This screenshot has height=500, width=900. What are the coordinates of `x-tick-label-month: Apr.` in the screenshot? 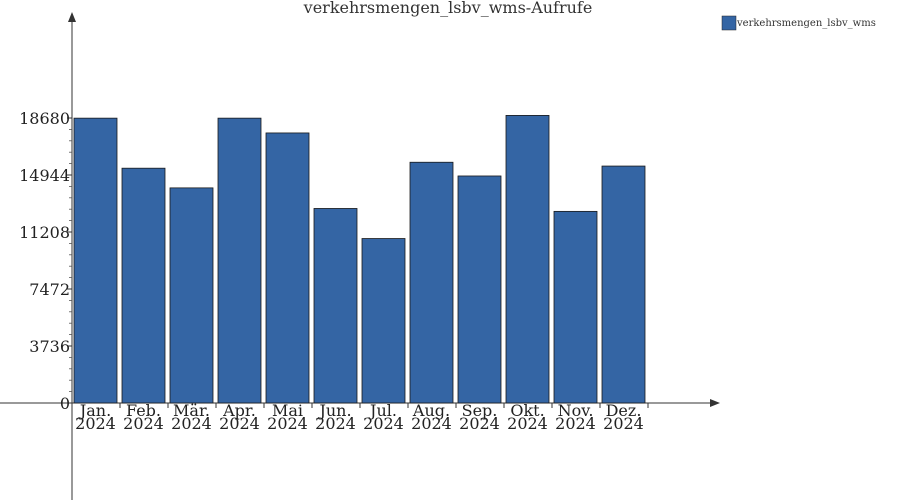 It's located at (239, 410).